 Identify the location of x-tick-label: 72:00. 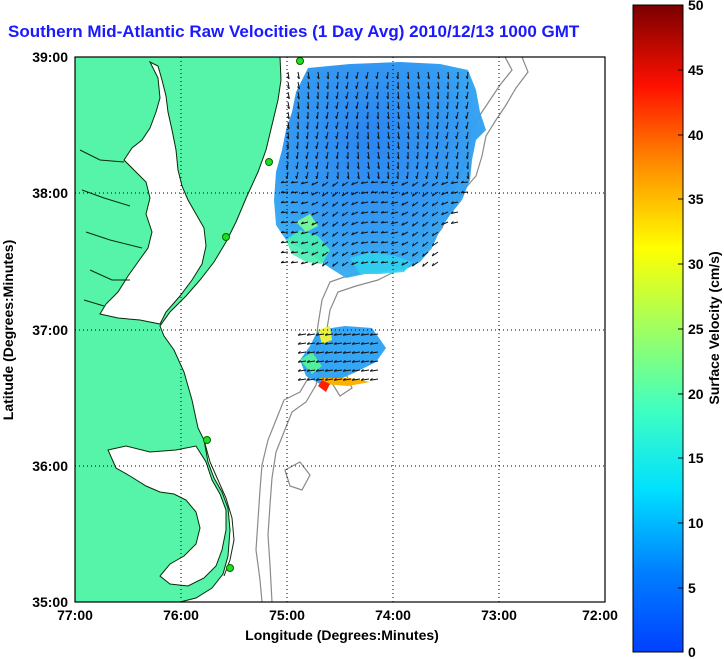
(600, 615).